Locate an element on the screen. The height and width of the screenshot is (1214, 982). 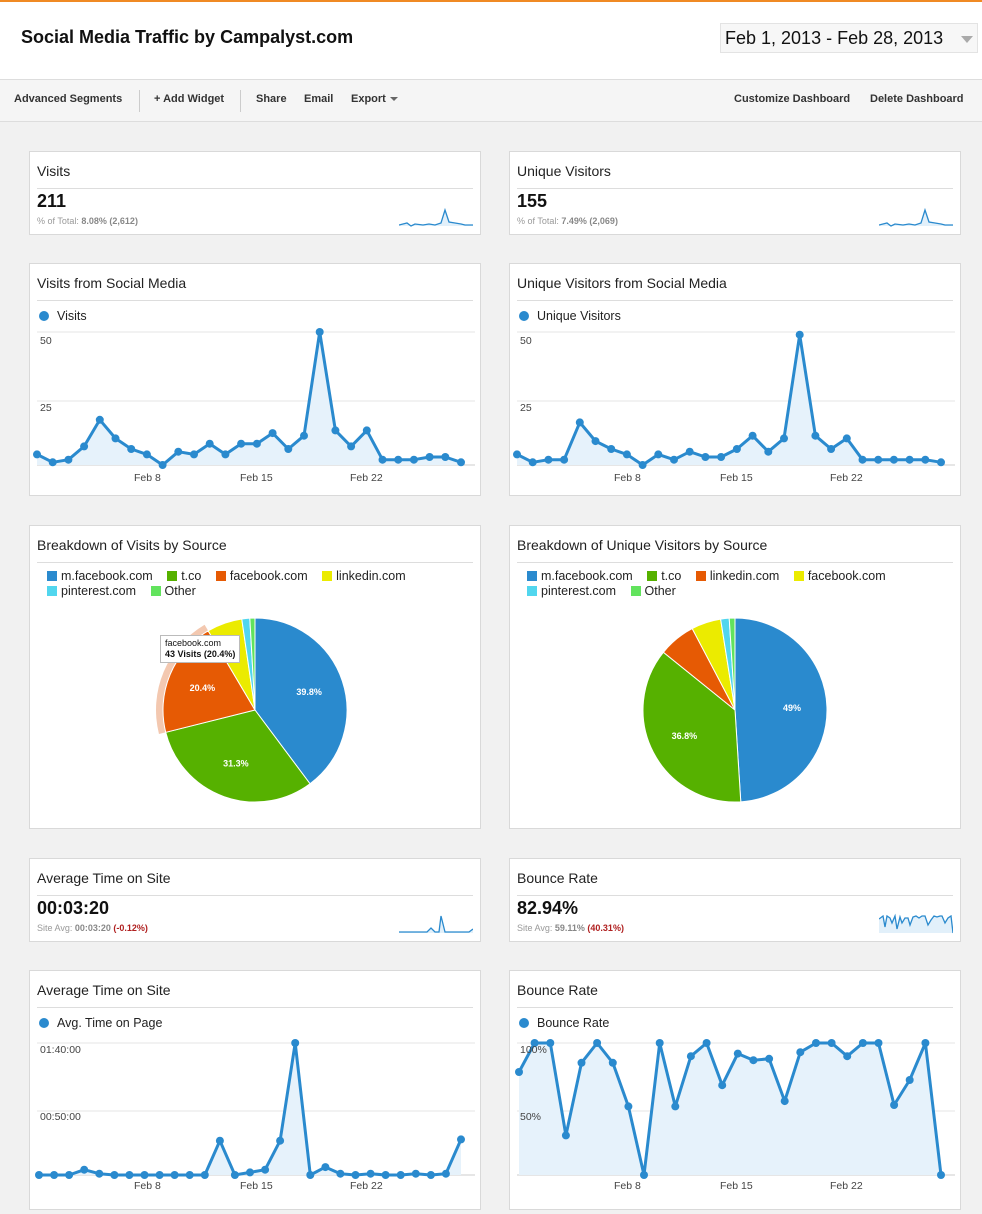
add-widget-button: + Add Widget is located at coordinates (189, 99).